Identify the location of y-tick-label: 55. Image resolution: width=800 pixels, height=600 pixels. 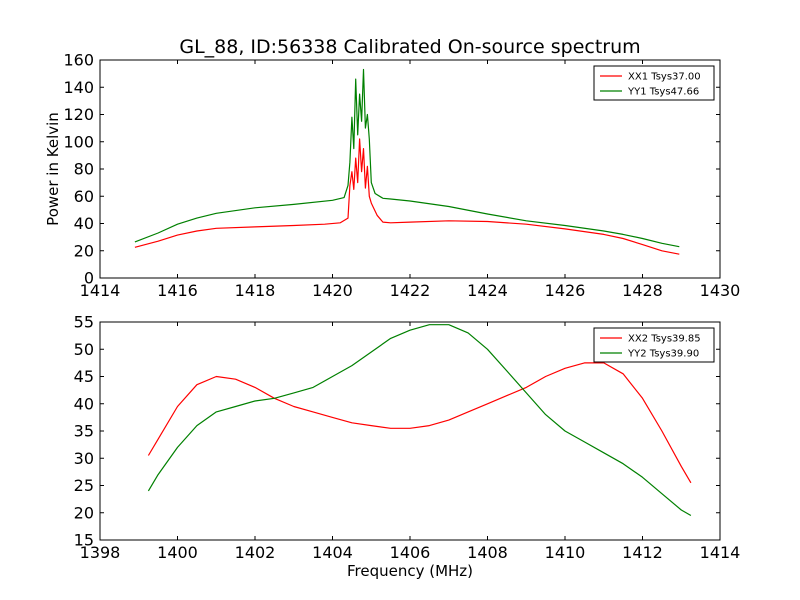
(84, 322).